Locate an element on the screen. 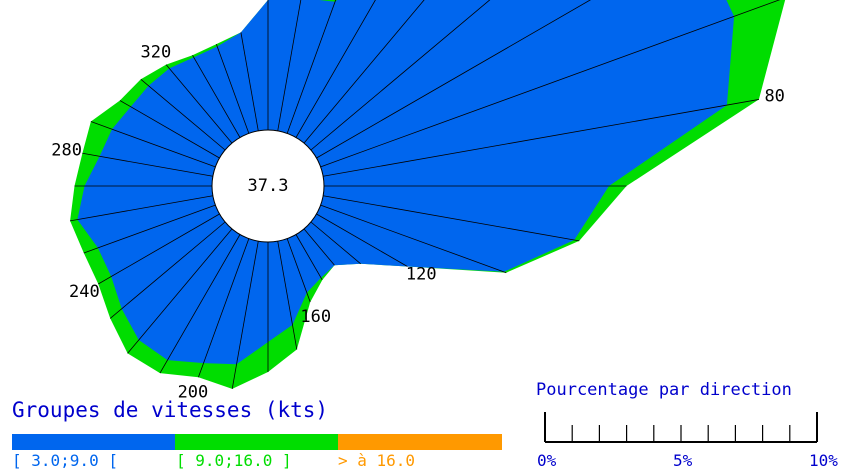 This screenshot has width=861, height=473. legend-label-over-16: > à 16.0 is located at coordinates (377, 460).